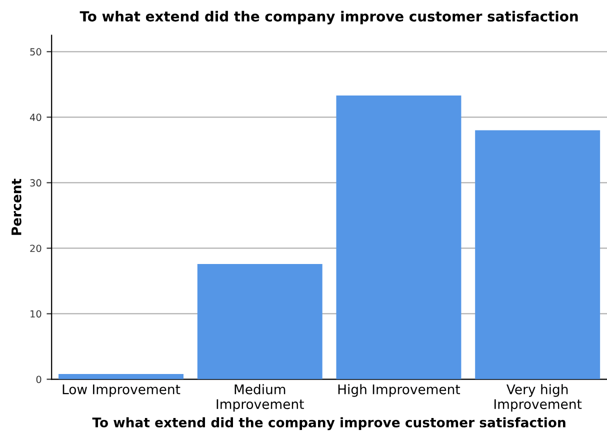  Describe the element at coordinates (36, 118) in the screenshot. I see `y-tick-label: 40` at that location.